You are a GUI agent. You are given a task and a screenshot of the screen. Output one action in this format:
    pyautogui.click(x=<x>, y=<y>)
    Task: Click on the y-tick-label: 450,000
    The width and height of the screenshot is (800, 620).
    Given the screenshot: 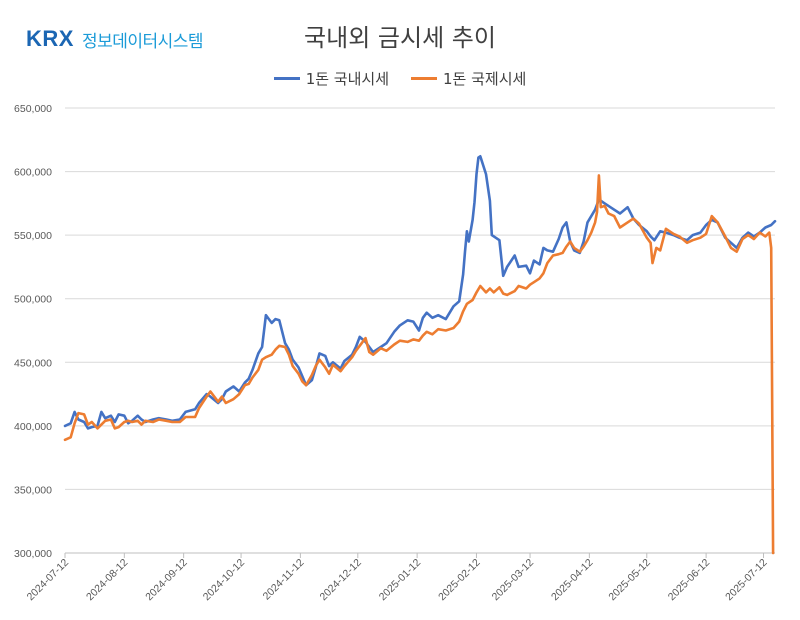 What is the action you would take?
    pyautogui.click(x=33, y=363)
    